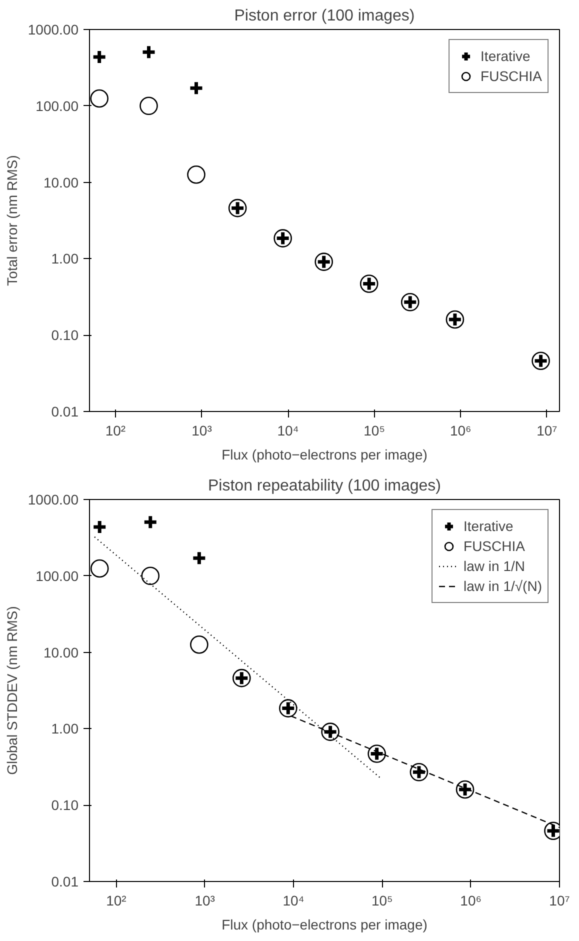 This screenshot has height=941, width=579. Describe the element at coordinates (12, 690) in the screenshot. I see `y-axis-title: Global STDDEV (nm RMS)` at that location.